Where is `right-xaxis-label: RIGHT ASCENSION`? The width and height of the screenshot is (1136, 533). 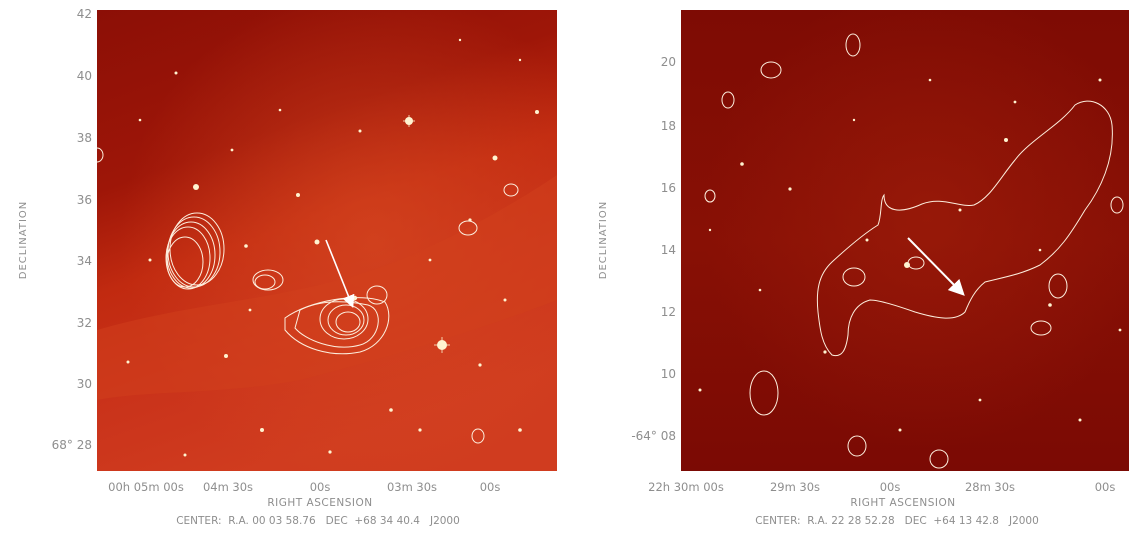 right-xaxis-label: RIGHT ASCENSION is located at coordinates (902, 503).